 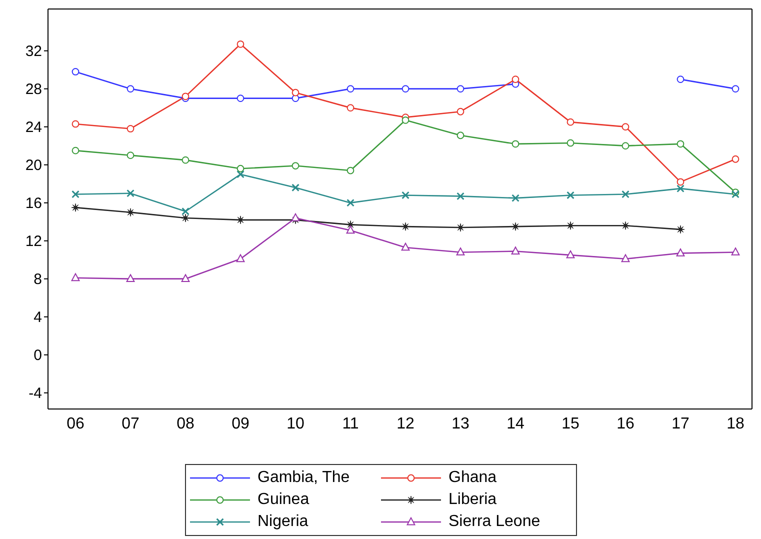 What do you see at coordinates (284, 500) in the screenshot?
I see `legend-label: Guinea` at bounding box center [284, 500].